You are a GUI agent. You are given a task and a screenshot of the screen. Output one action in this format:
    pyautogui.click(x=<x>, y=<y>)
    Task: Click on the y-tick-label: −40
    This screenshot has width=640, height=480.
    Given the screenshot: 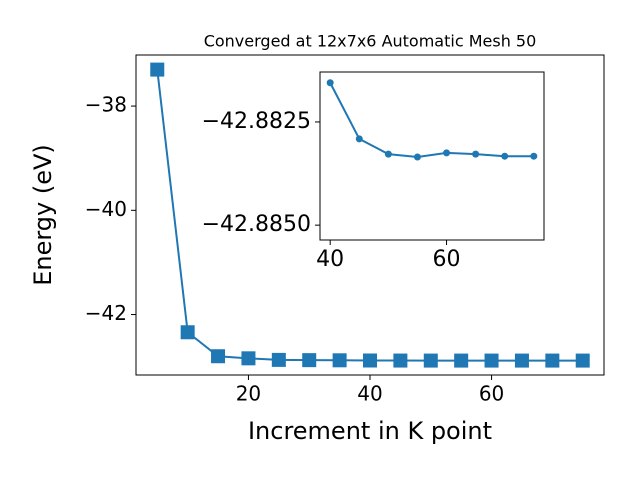 What is the action you would take?
    pyautogui.click(x=106, y=209)
    